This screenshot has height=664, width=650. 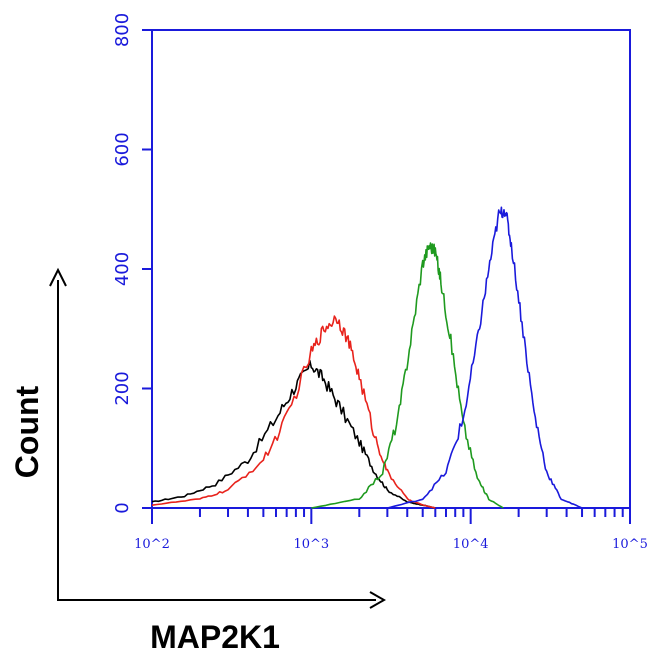 What do you see at coordinates (122, 269) in the screenshot?
I see `y-tick-label: 400` at bounding box center [122, 269].